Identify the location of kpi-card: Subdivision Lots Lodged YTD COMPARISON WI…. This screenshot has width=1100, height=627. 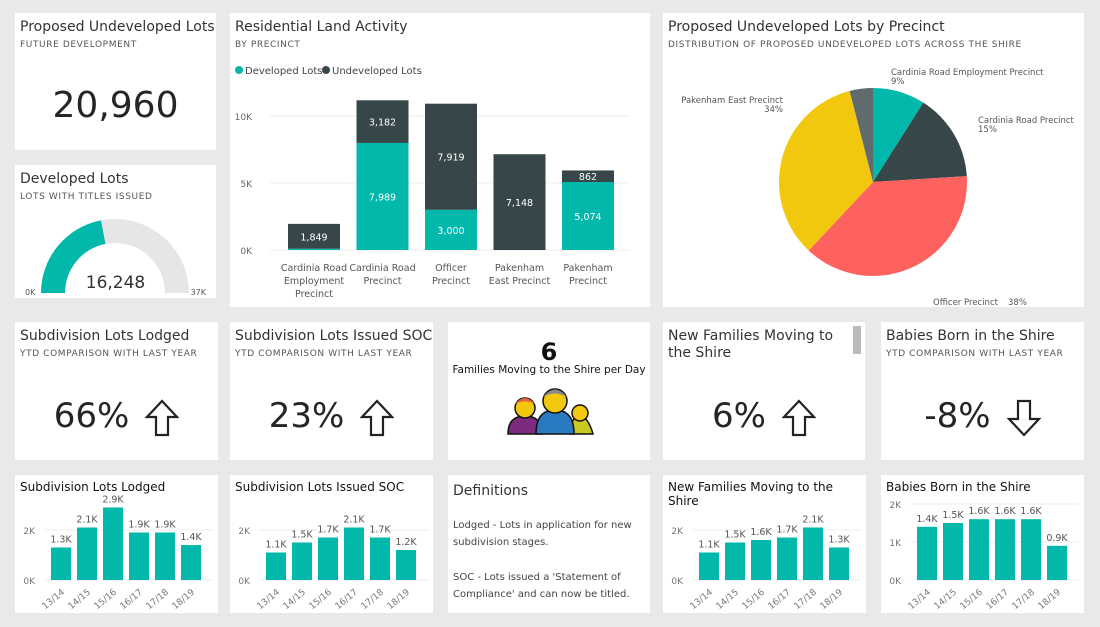
(116, 391).